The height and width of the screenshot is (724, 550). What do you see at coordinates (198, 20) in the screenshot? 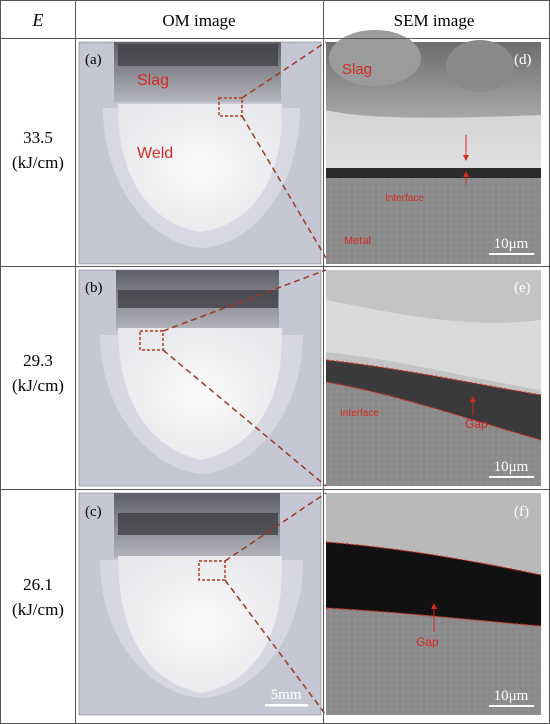
I see `header-om: OM image` at bounding box center [198, 20].